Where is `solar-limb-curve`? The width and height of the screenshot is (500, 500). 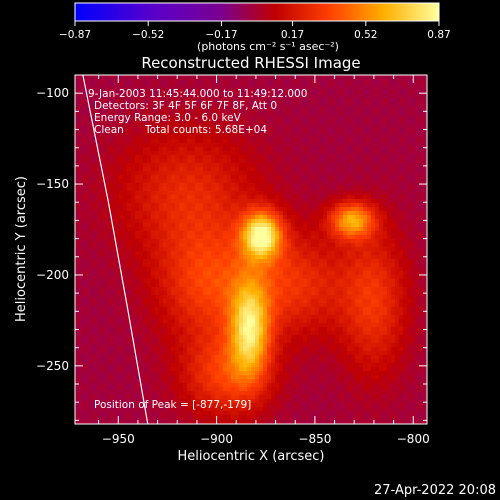 solar-limb-curve is located at coordinates (115, 249).